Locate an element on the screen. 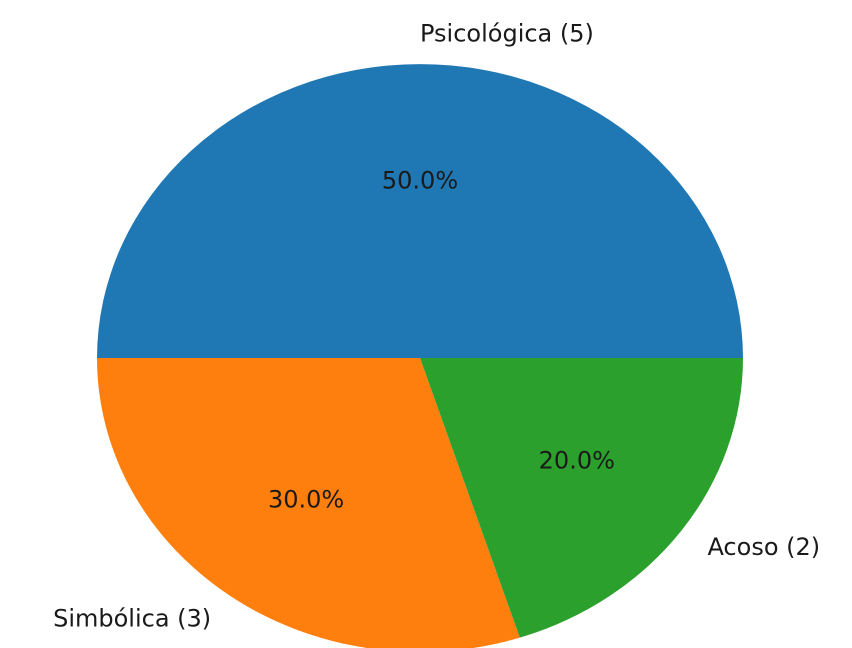 This screenshot has width=852, height=648. percent-label: 30.0% is located at coordinates (306, 500).